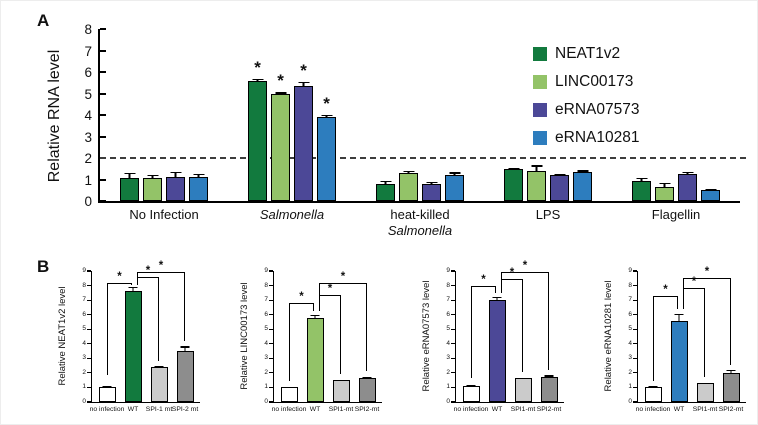 The height and width of the screenshot is (425, 758). I want to click on bar-spi-1-mt, so click(159, 383).